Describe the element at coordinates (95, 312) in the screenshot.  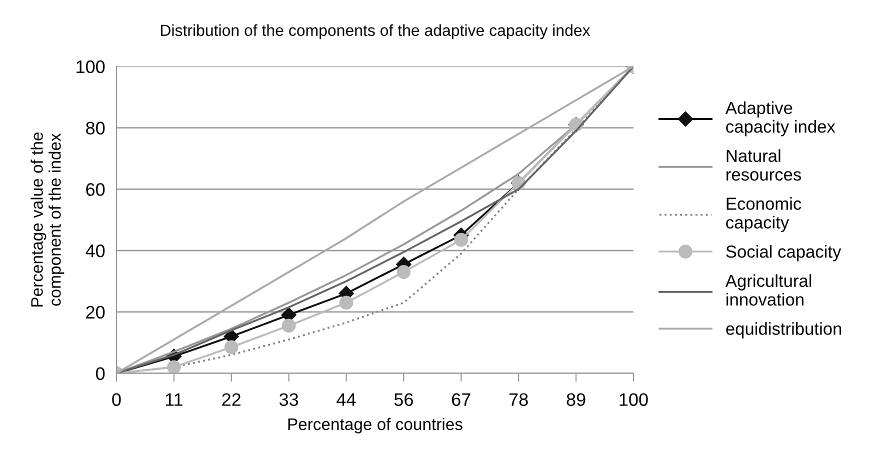
I see `y-tick-label: 20` at that location.